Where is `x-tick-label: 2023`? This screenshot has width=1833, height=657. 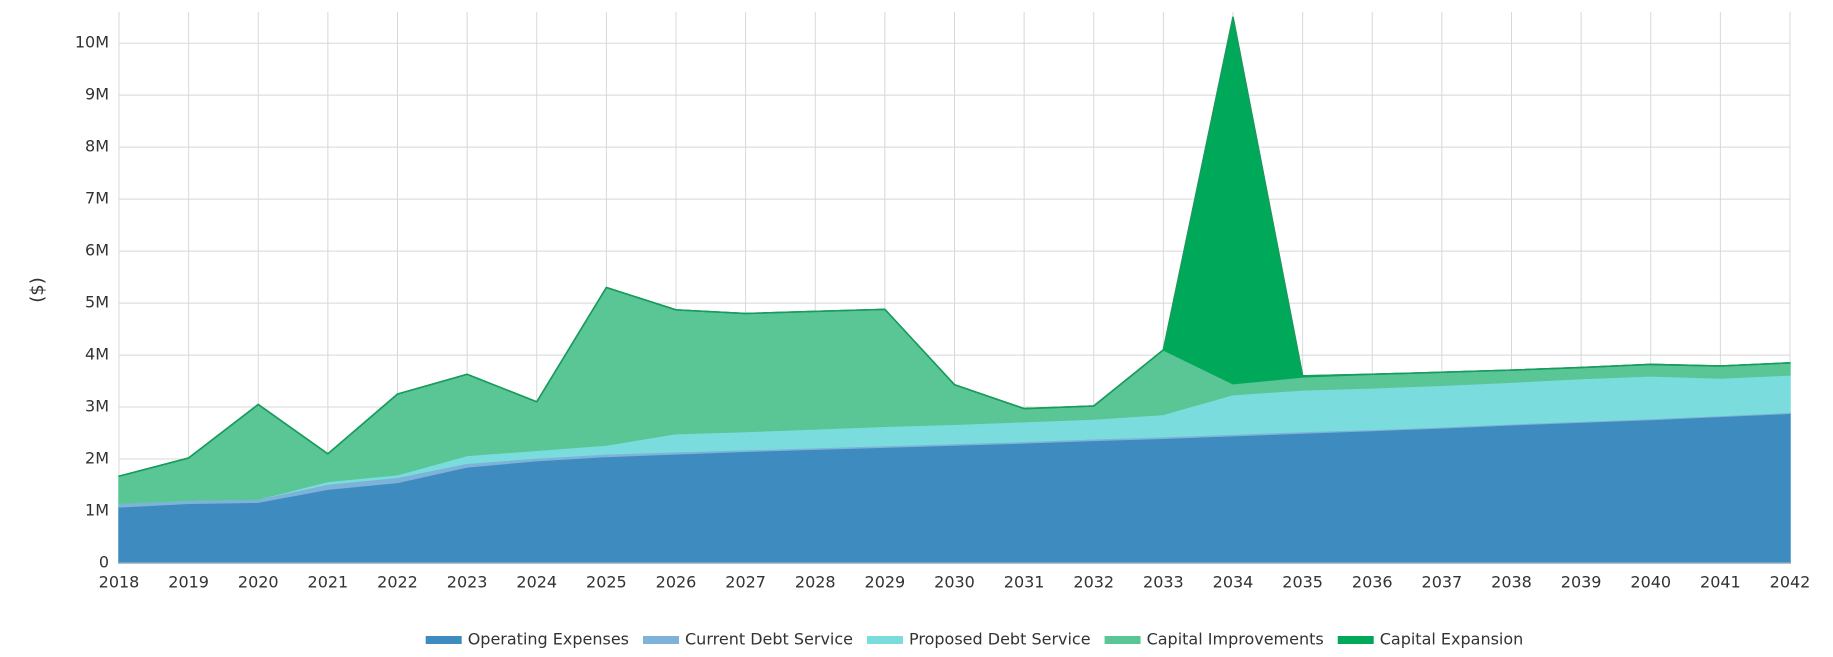
x-tick-label: 2023 is located at coordinates (467, 582).